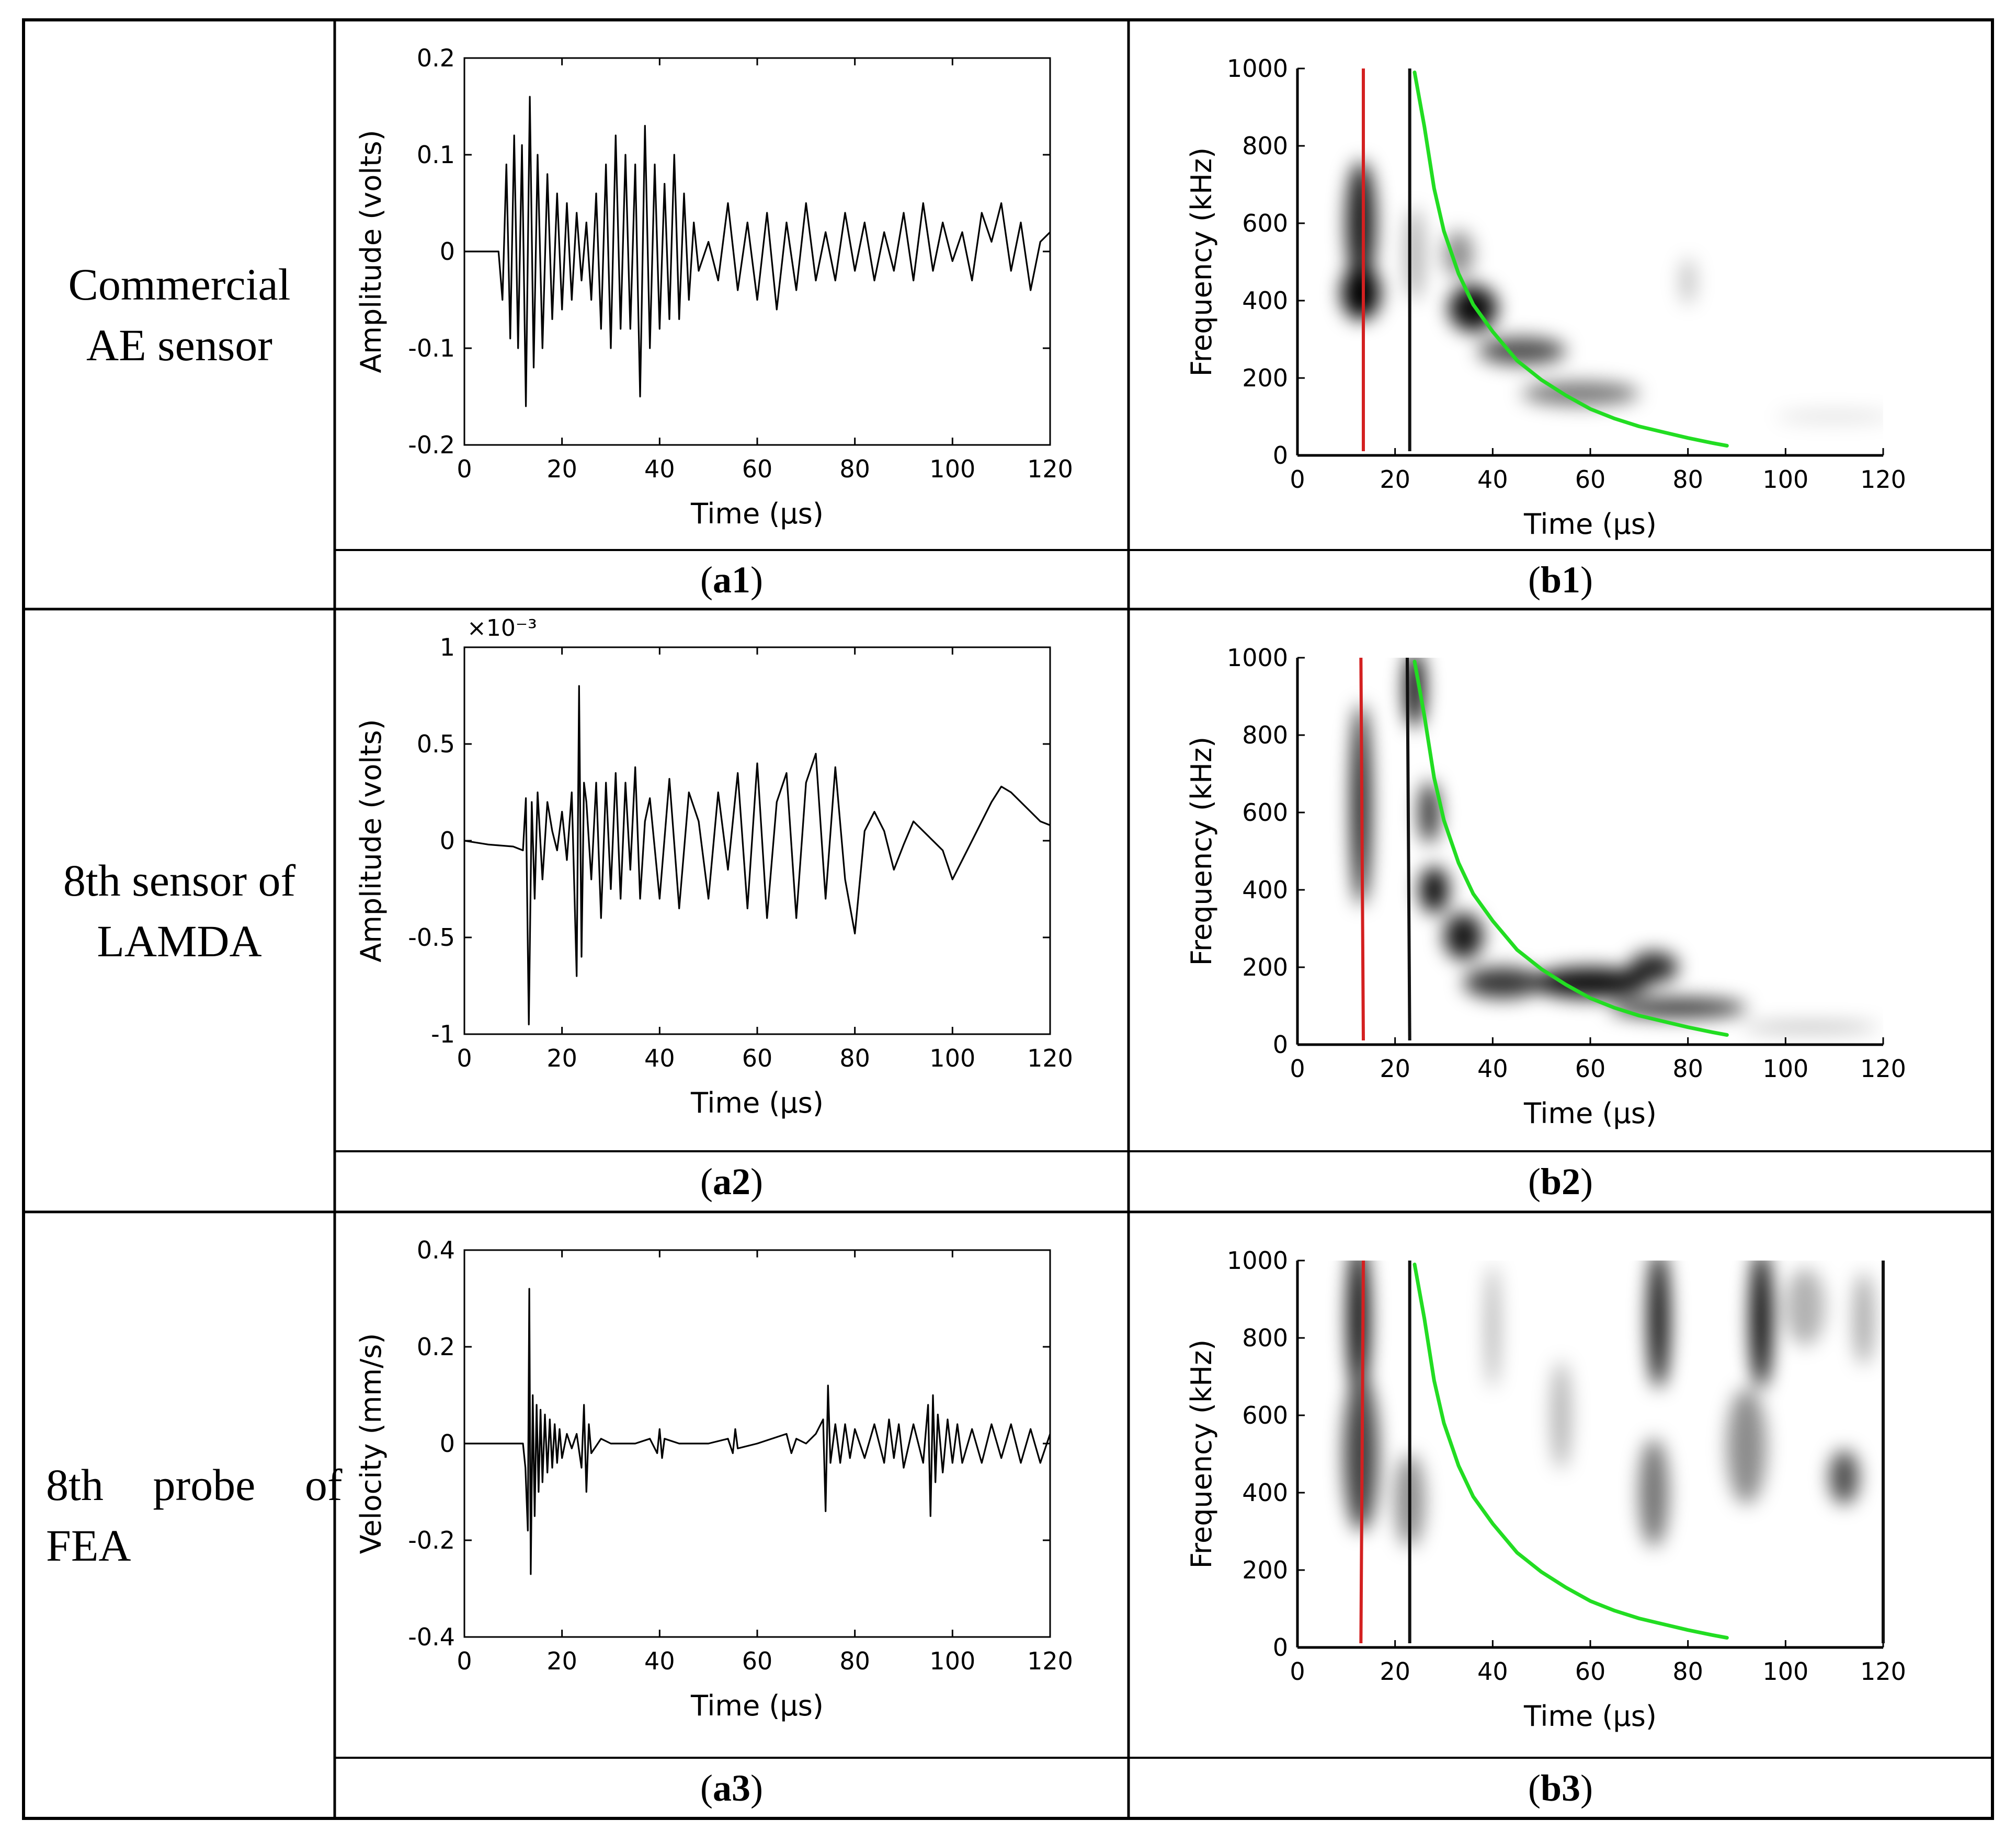  What do you see at coordinates (179, 911) in the screenshot?
I see `row-label-cell-2: 8th sensor of LAMDA` at bounding box center [179, 911].